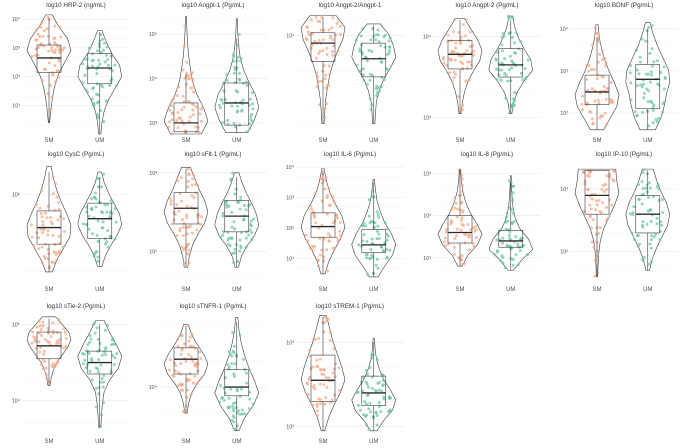 The height and width of the screenshot is (448, 685). What do you see at coordinates (427, 37) in the screenshot?
I see `y-tick-label: 10⁴` at bounding box center [427, 37].